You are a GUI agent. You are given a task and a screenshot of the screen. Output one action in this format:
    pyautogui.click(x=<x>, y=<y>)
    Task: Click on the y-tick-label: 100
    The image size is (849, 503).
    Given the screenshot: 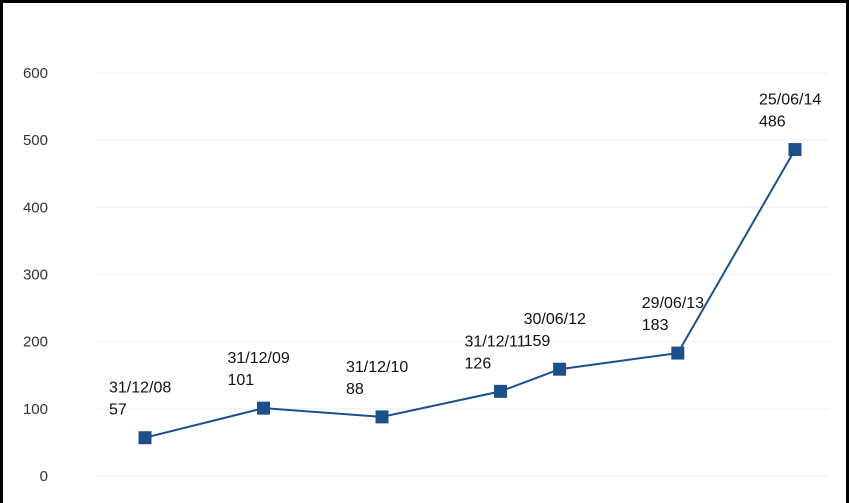 What is the action you would take?
    pyautogui.click(x=35, y=409)
    